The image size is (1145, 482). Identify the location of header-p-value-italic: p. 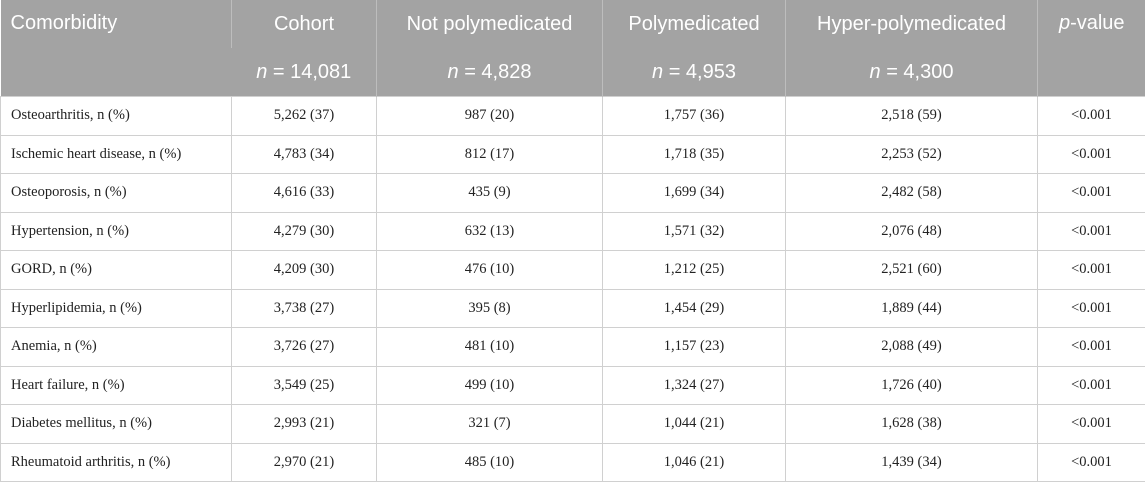
(1064, 23).